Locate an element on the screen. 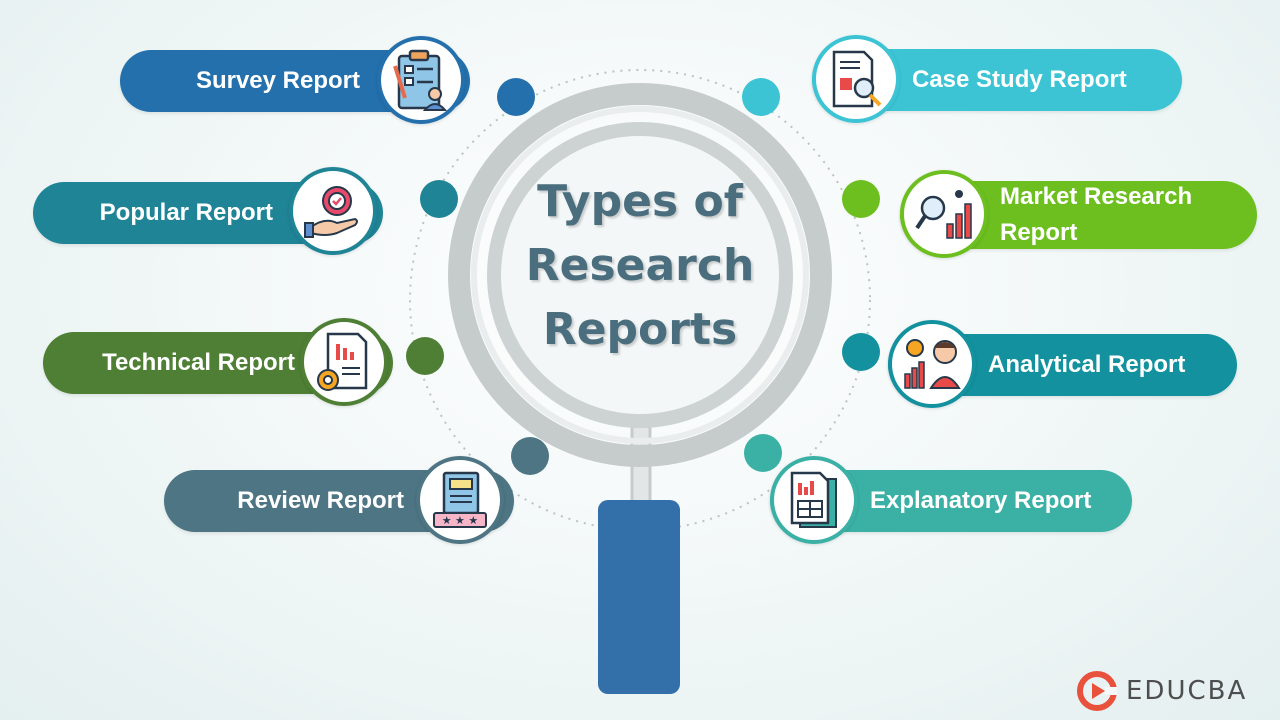 The image size is (1280, 720). connector-dot-market is located at coordinates (861, 199).